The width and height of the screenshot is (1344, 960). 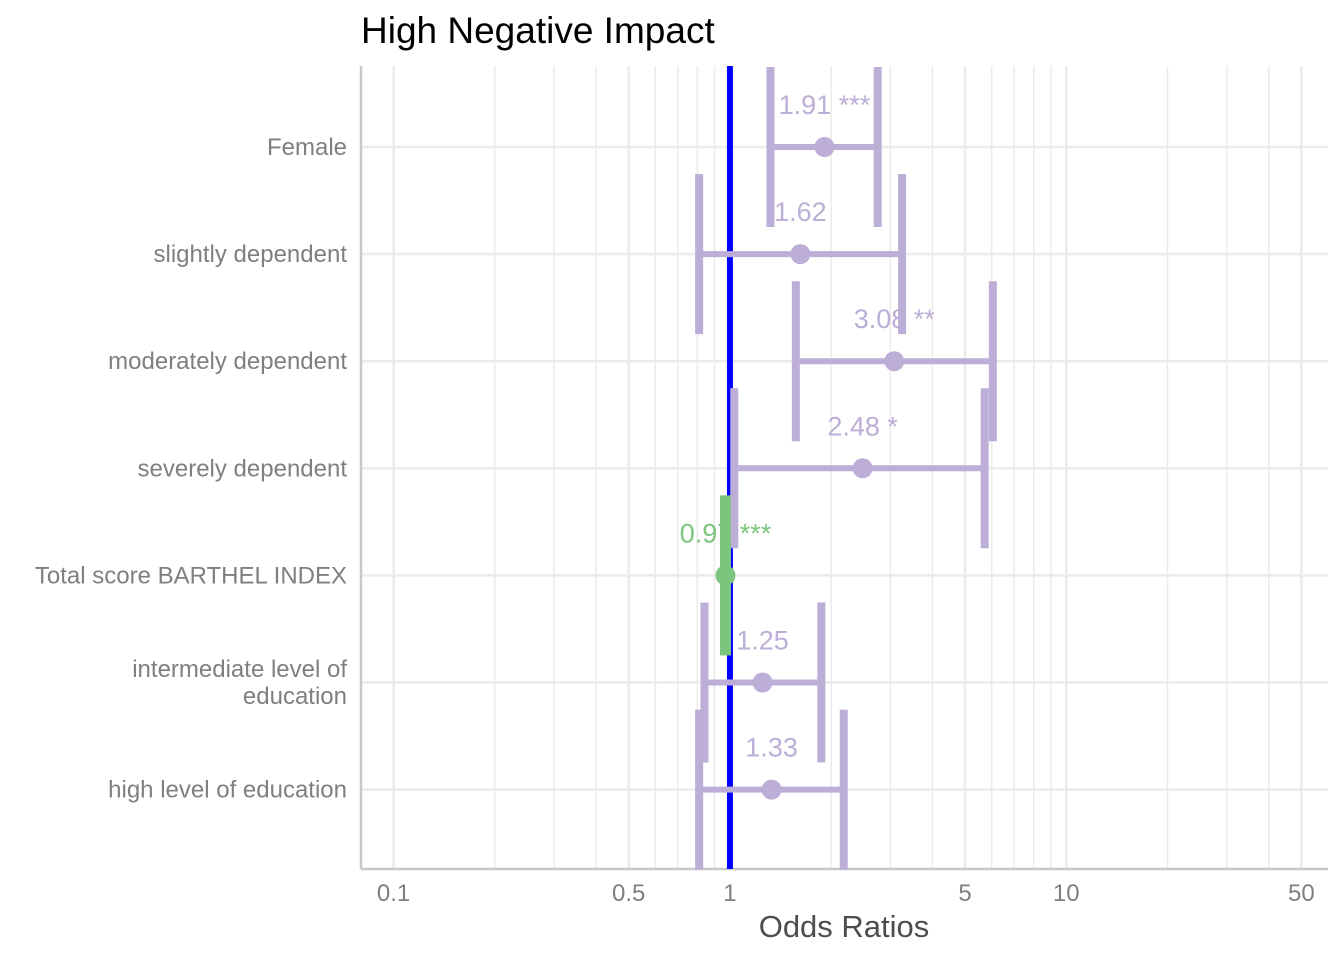 What do you see at coordinates (1301, 893) in the screenshot?
I see `x-tick-label: 50` at bounding box center [1301, 893].